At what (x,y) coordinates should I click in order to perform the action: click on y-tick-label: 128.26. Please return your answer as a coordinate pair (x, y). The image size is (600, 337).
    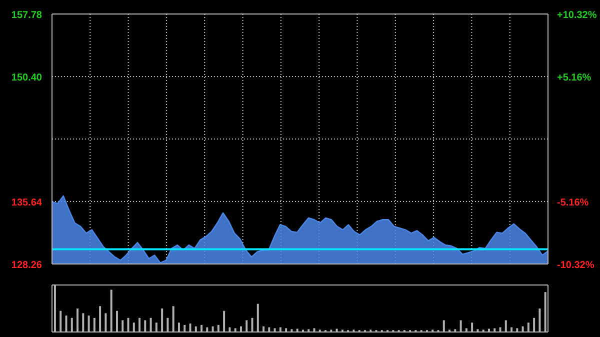
    Looking at the image, I should click on (26, 265).